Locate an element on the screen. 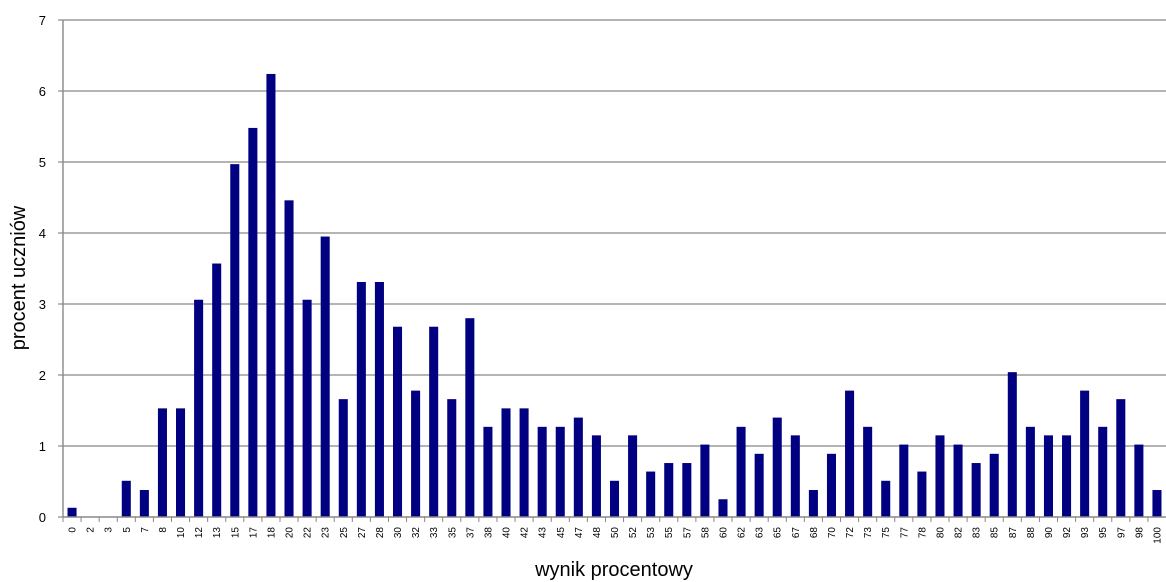 The image size is (1166, 582). x-tick-label: 98 is located at coordinates (1139, 533).